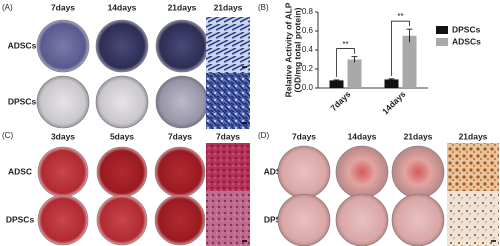  What do you see at coordinates (466, 29) in the screenshot?
I see `legend-label: DPSCs` at bounding box center [466, 29].